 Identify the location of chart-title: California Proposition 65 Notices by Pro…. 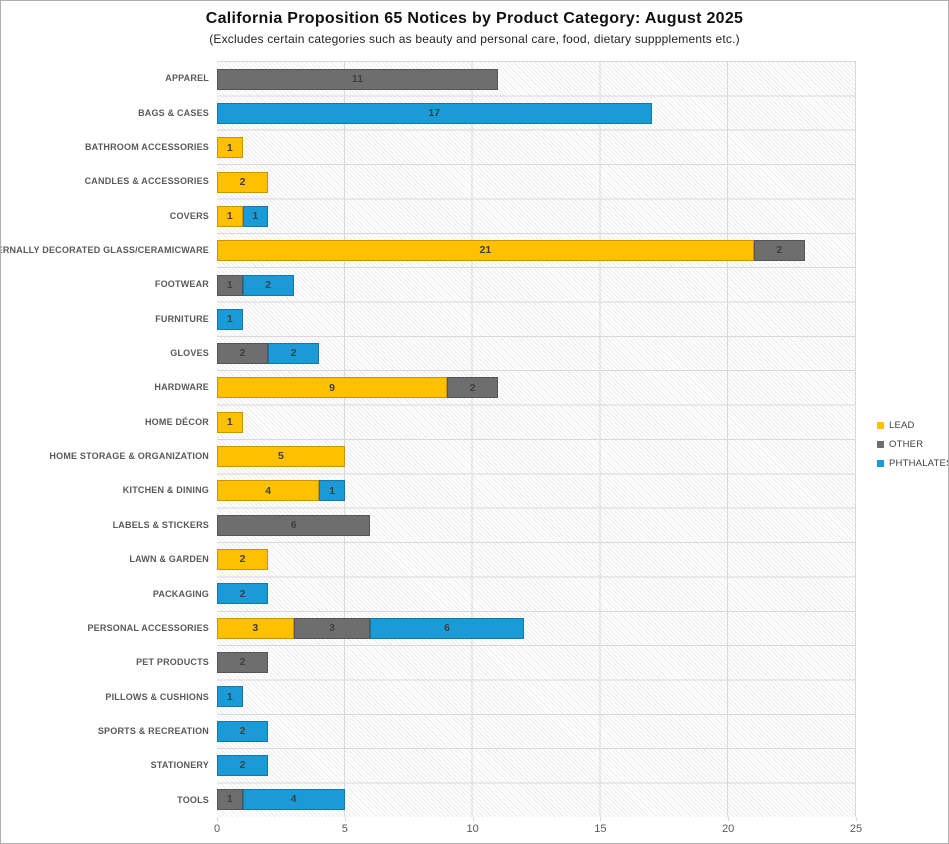
(474, 18).